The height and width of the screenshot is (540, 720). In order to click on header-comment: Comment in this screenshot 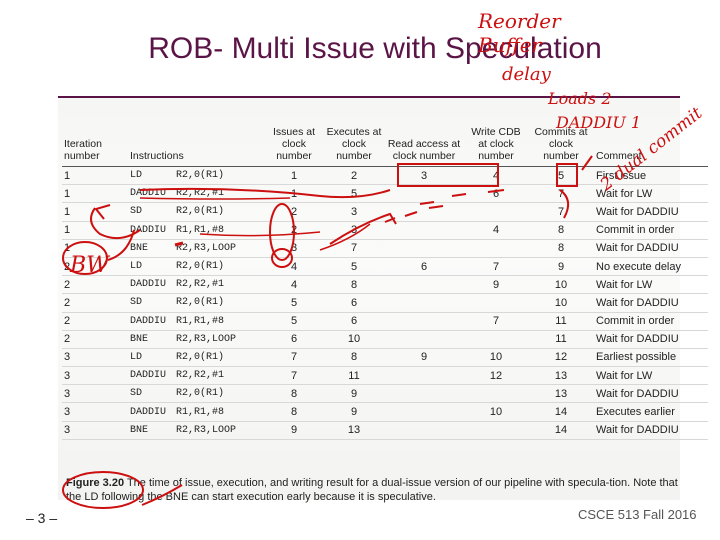, I will do `click(651, 135)`.